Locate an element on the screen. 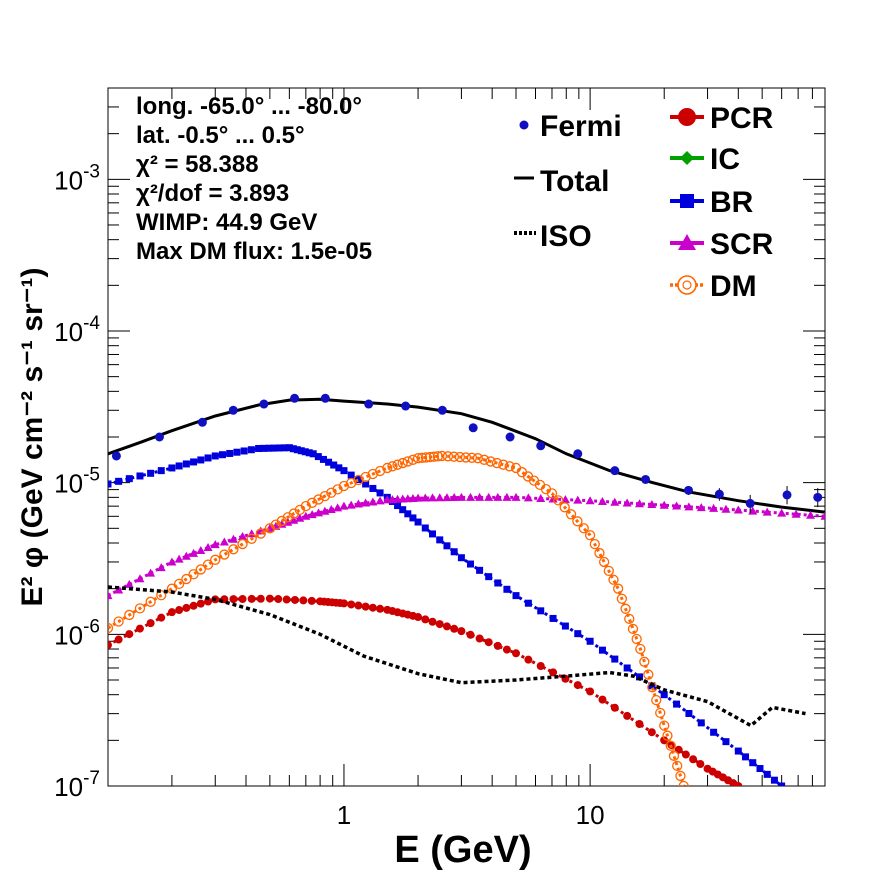 This screenshot has width=896, height=872. series-scr is located at coordinates (466, 546).